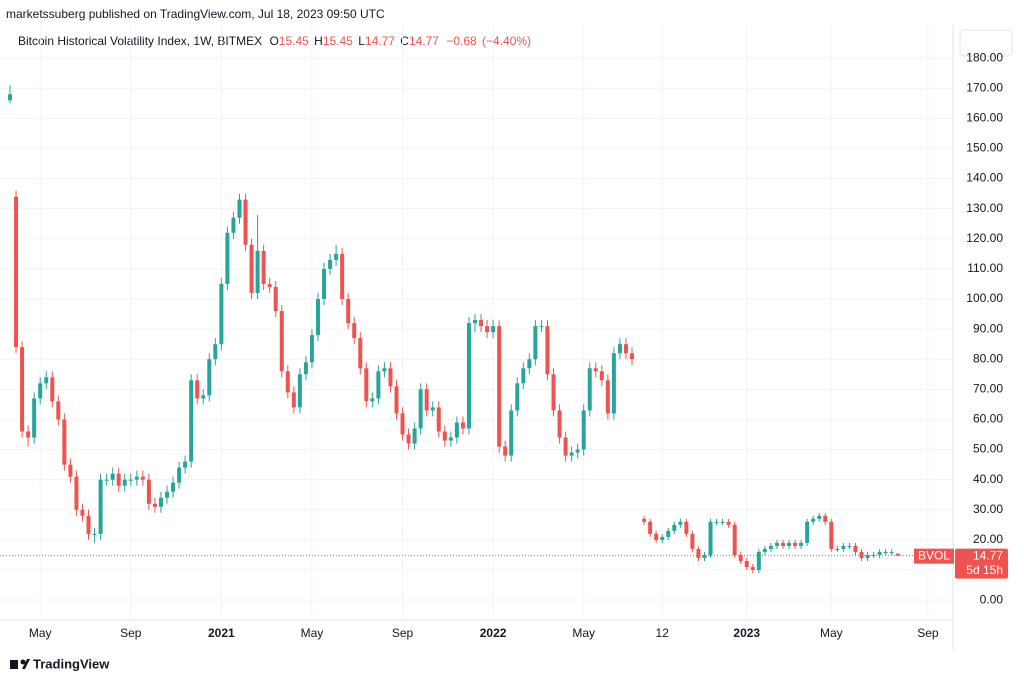 Image resolution: width=1024 pixels, height=682 pixels. Describe the element at coordinates (988, 389) in the screenshot. I see `y-tick-label: 70.00` at that location.